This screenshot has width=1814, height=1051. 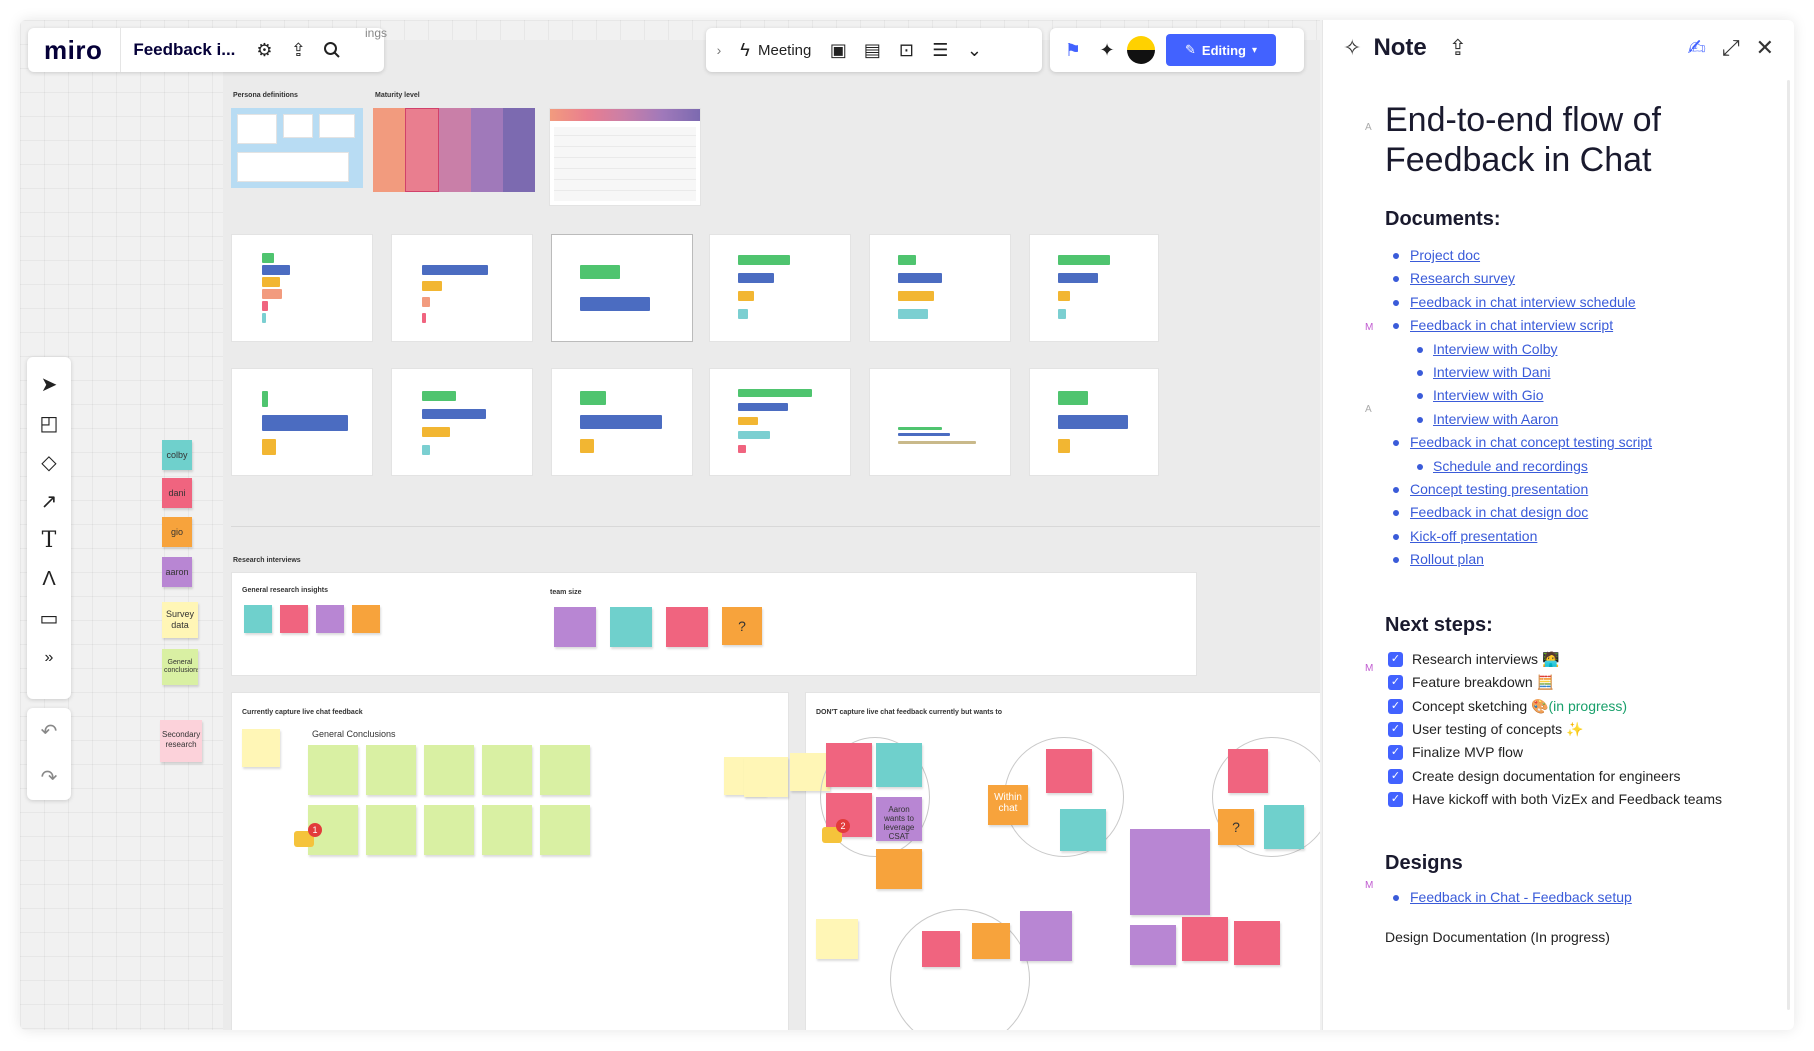 What do you see at coordinates (177, 572) in the screenshot?
I see `sticky-aaron: aaron` at bounding box center [177, 572].